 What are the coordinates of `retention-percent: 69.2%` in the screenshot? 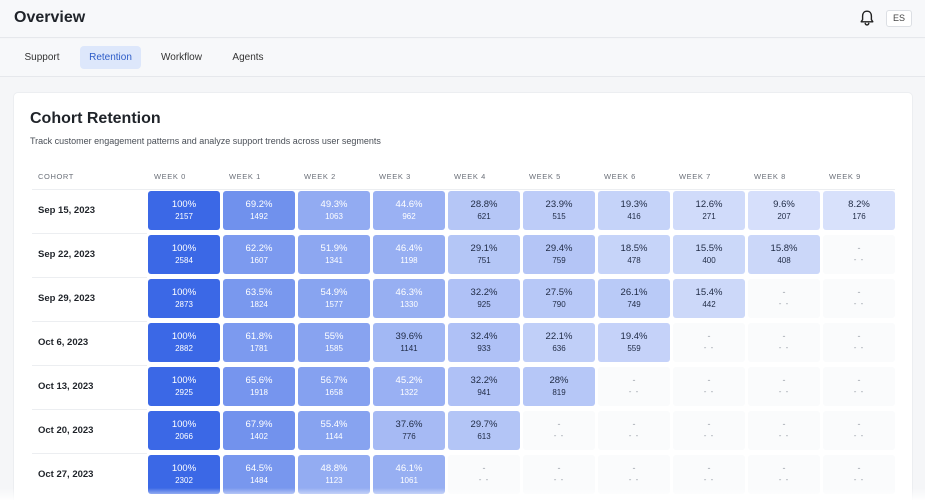 It's located at (259, 204).